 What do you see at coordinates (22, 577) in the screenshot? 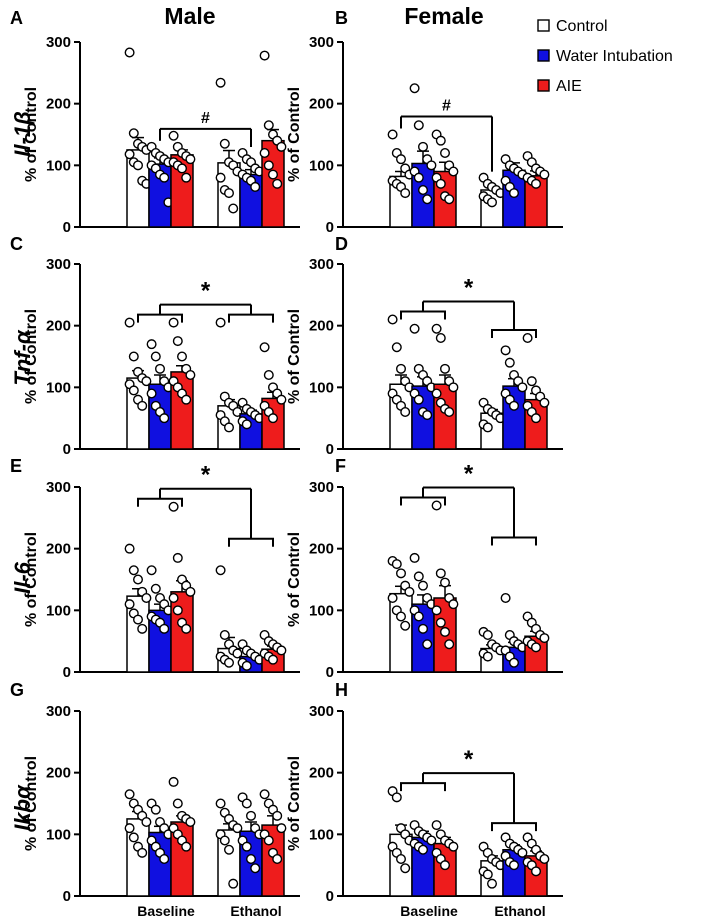
I see `gene-label-il6: Il-6` at bounding box center [22, 577].